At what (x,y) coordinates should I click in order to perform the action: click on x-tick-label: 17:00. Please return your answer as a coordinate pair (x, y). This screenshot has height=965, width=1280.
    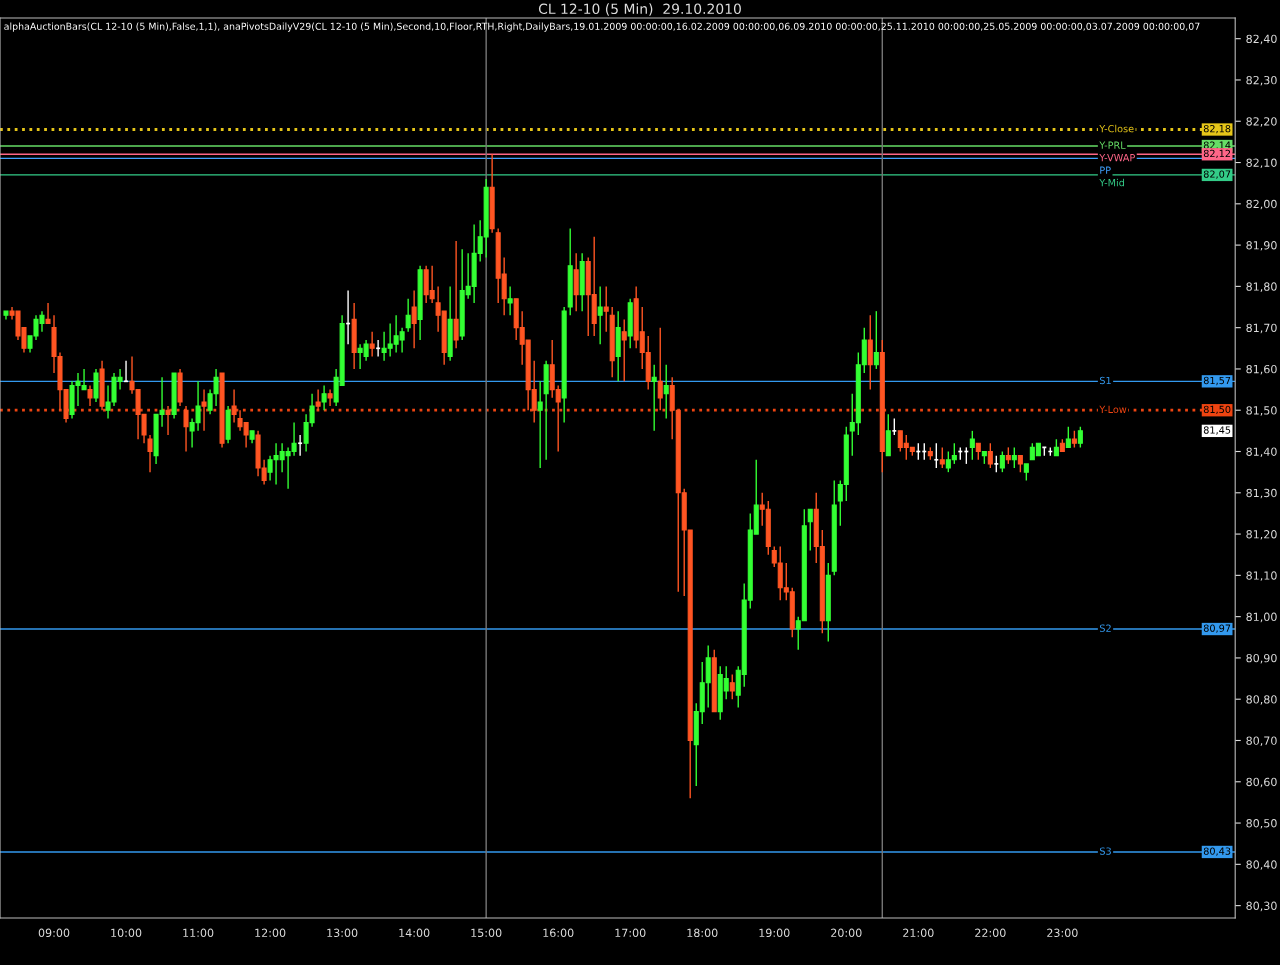
    Looking at the image, I should click on (630, 933).